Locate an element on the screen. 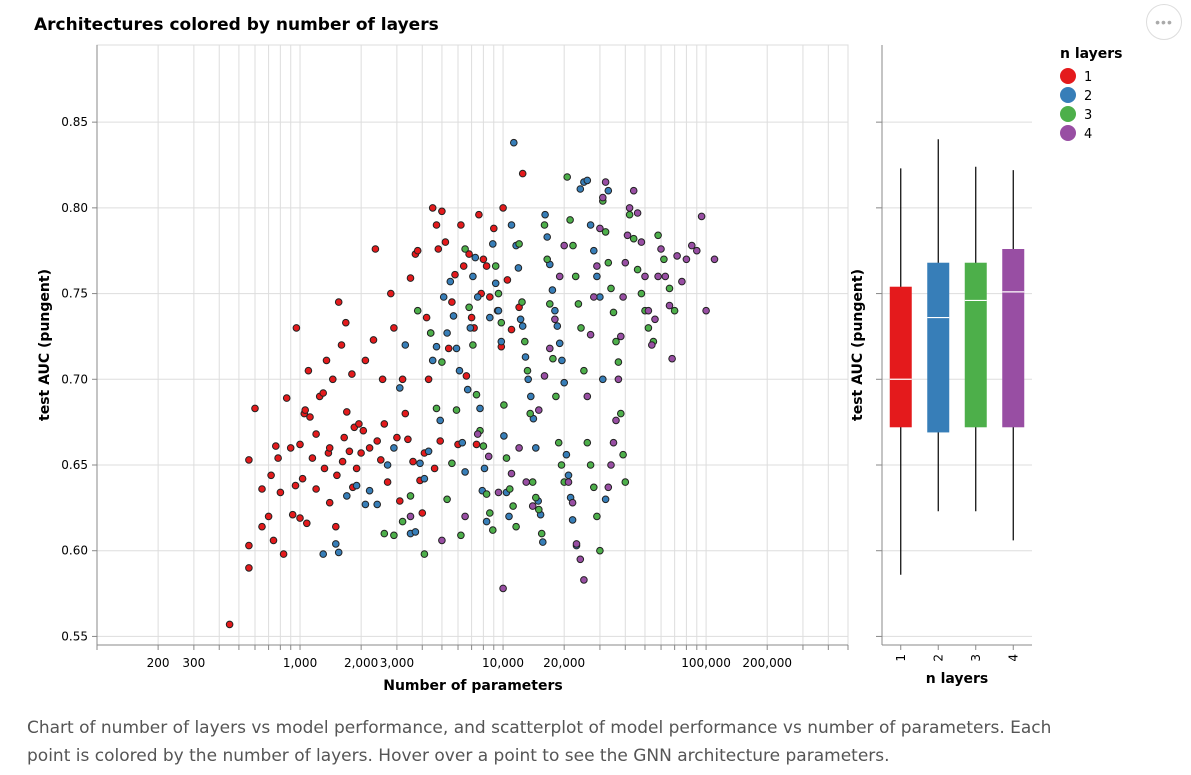  box-iqr is located at coordinates (938, 347).